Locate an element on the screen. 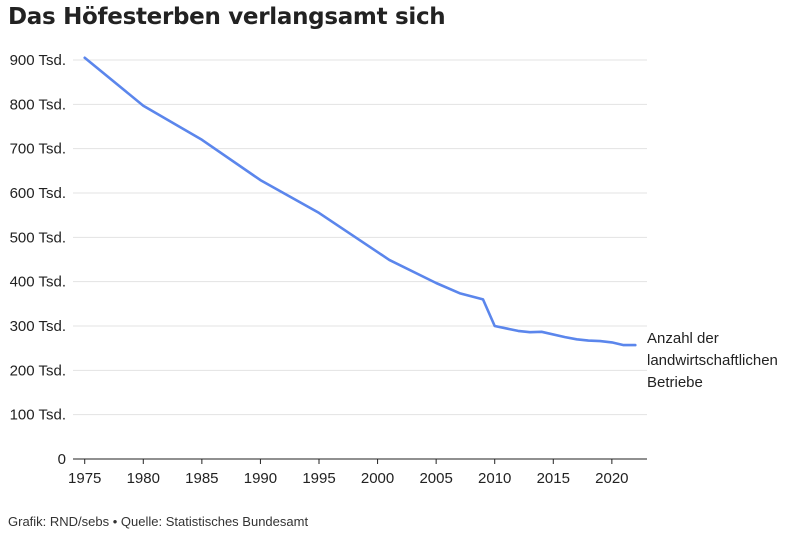 The width and height of the screenshot is (800, 533). x-tick-label: 1975 is located at coordinates (84, 478).